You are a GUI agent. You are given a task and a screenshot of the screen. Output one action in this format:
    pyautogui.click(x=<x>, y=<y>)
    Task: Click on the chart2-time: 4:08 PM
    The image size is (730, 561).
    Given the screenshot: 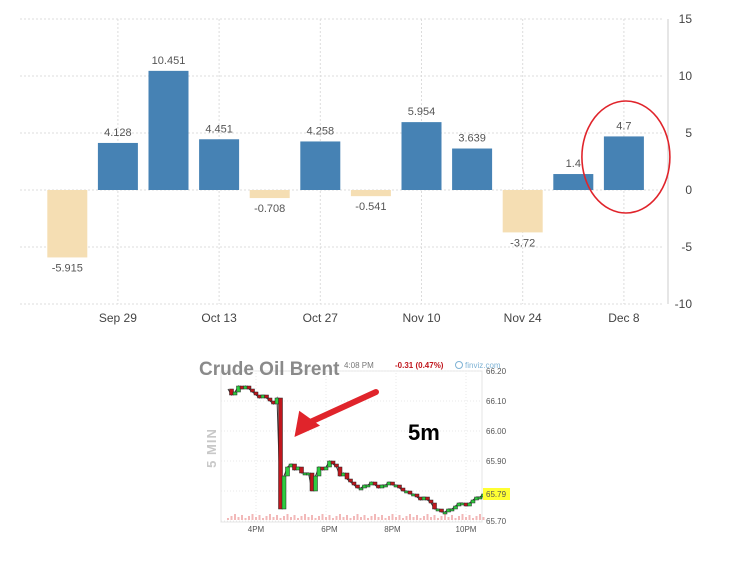 What is the action you would take?
    pyautogui.click(x=359, y=365)
    